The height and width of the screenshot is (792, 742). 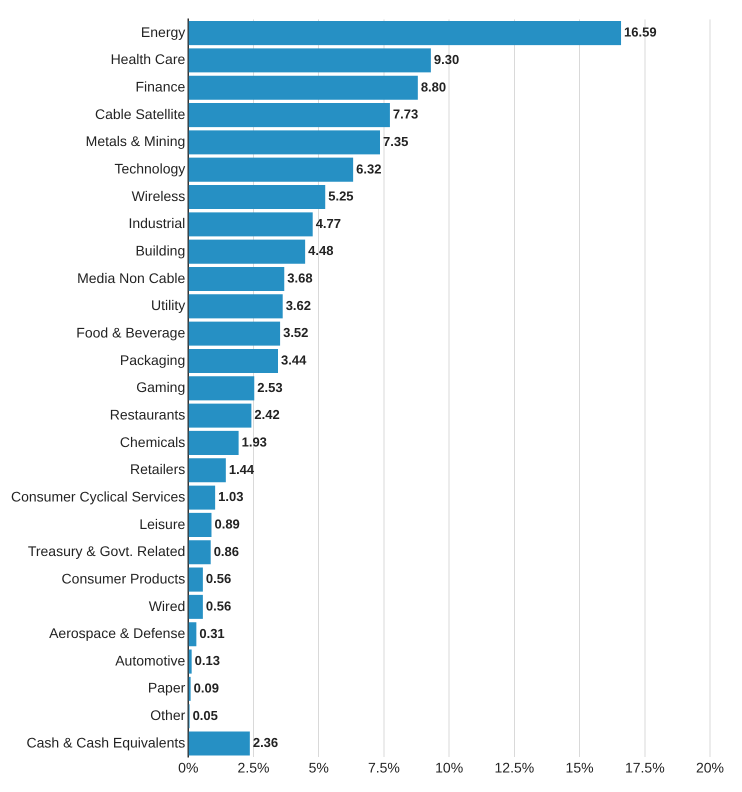 What do you see at coordinates (267, 414) in the screenshot?
I see `data-label: 2.42` at bounding box center [267, 414].